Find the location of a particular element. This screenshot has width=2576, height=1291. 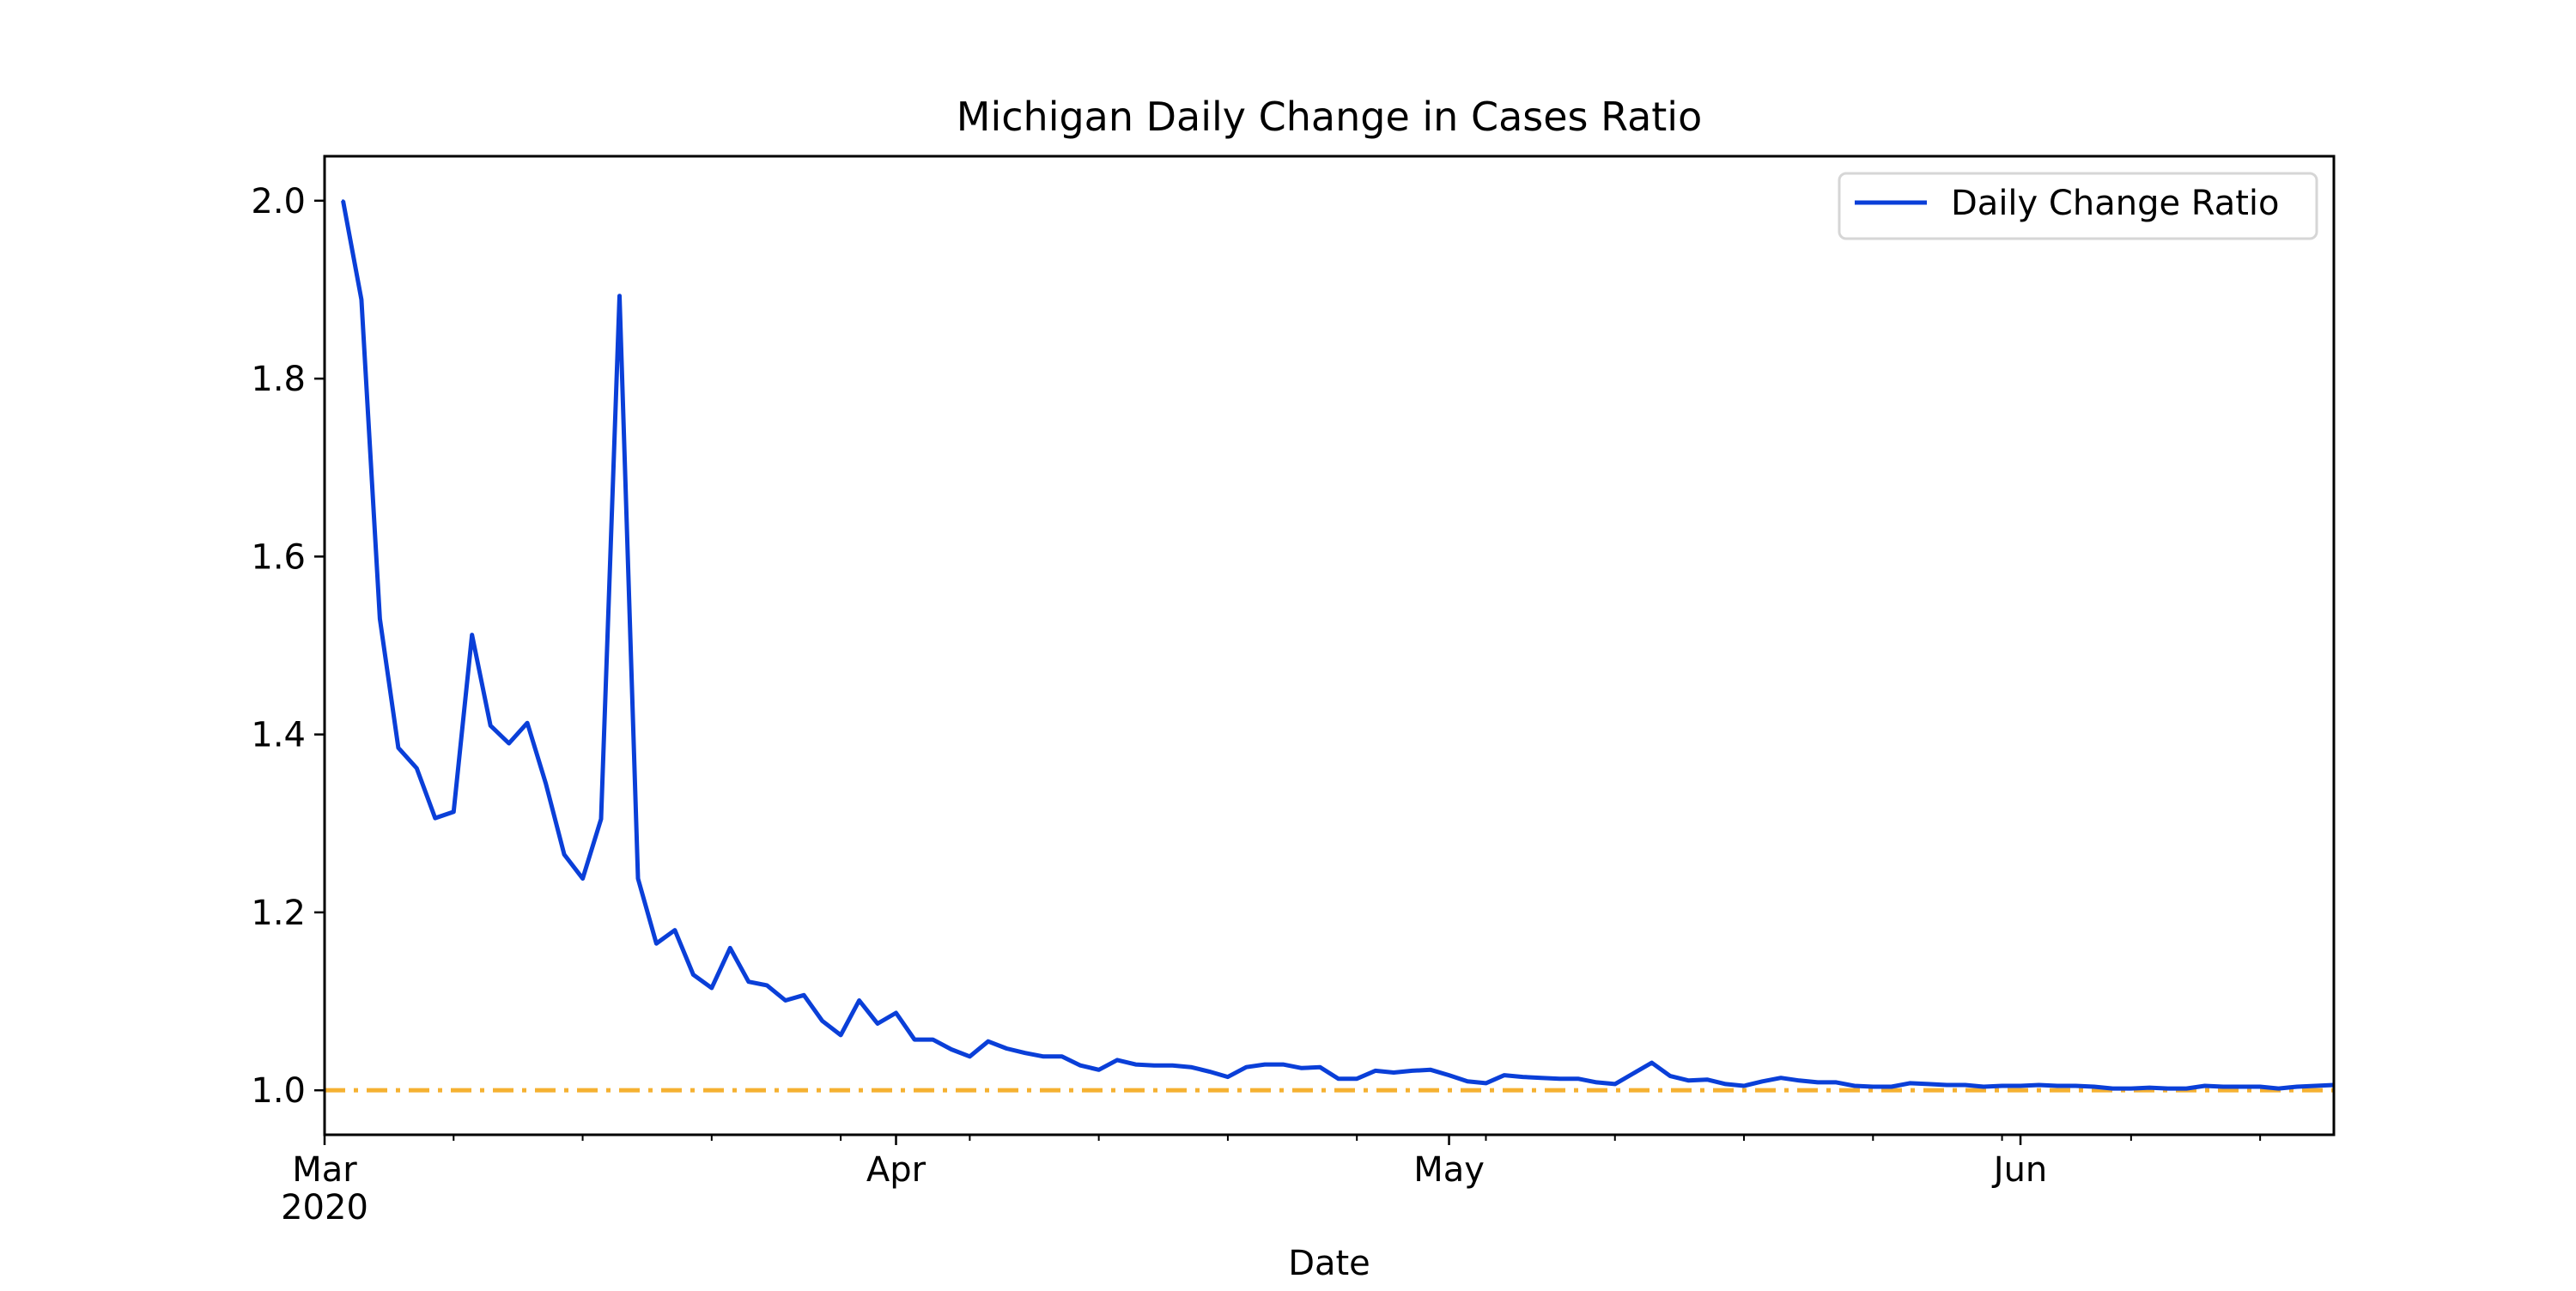

y-tick-label: 1.8 is located at coordinates (279, 380).